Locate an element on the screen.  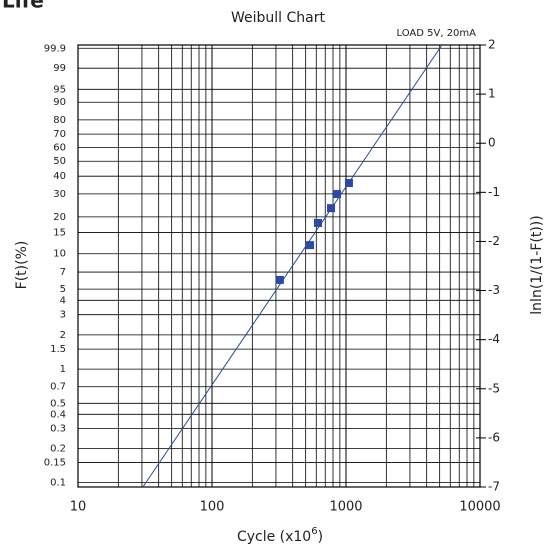
x-tick-label: 10000 is located at coordinates (479, 507).